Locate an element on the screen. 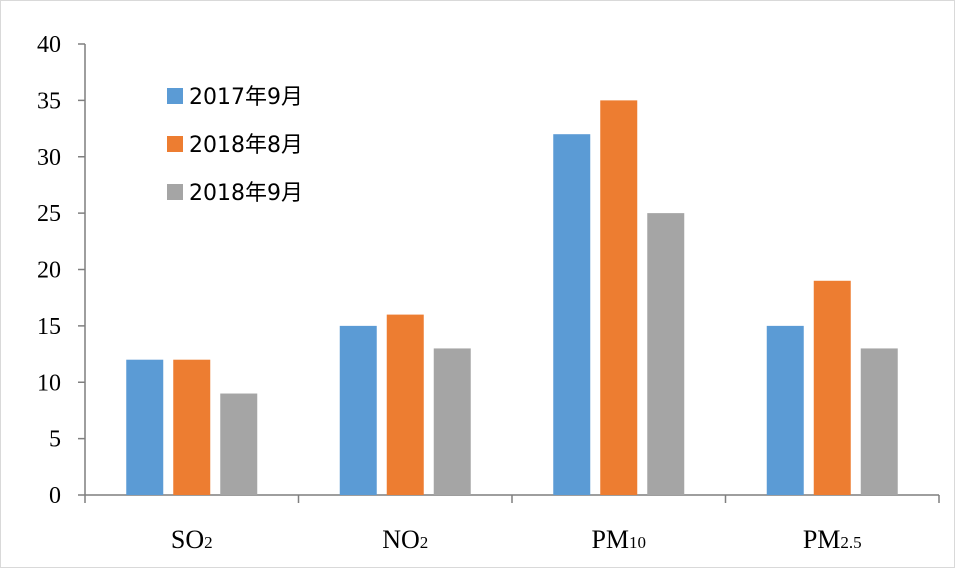  y-tick-labels: 0 5 10 15 20 25 30 35 40 is located at coordinates (49, 270).